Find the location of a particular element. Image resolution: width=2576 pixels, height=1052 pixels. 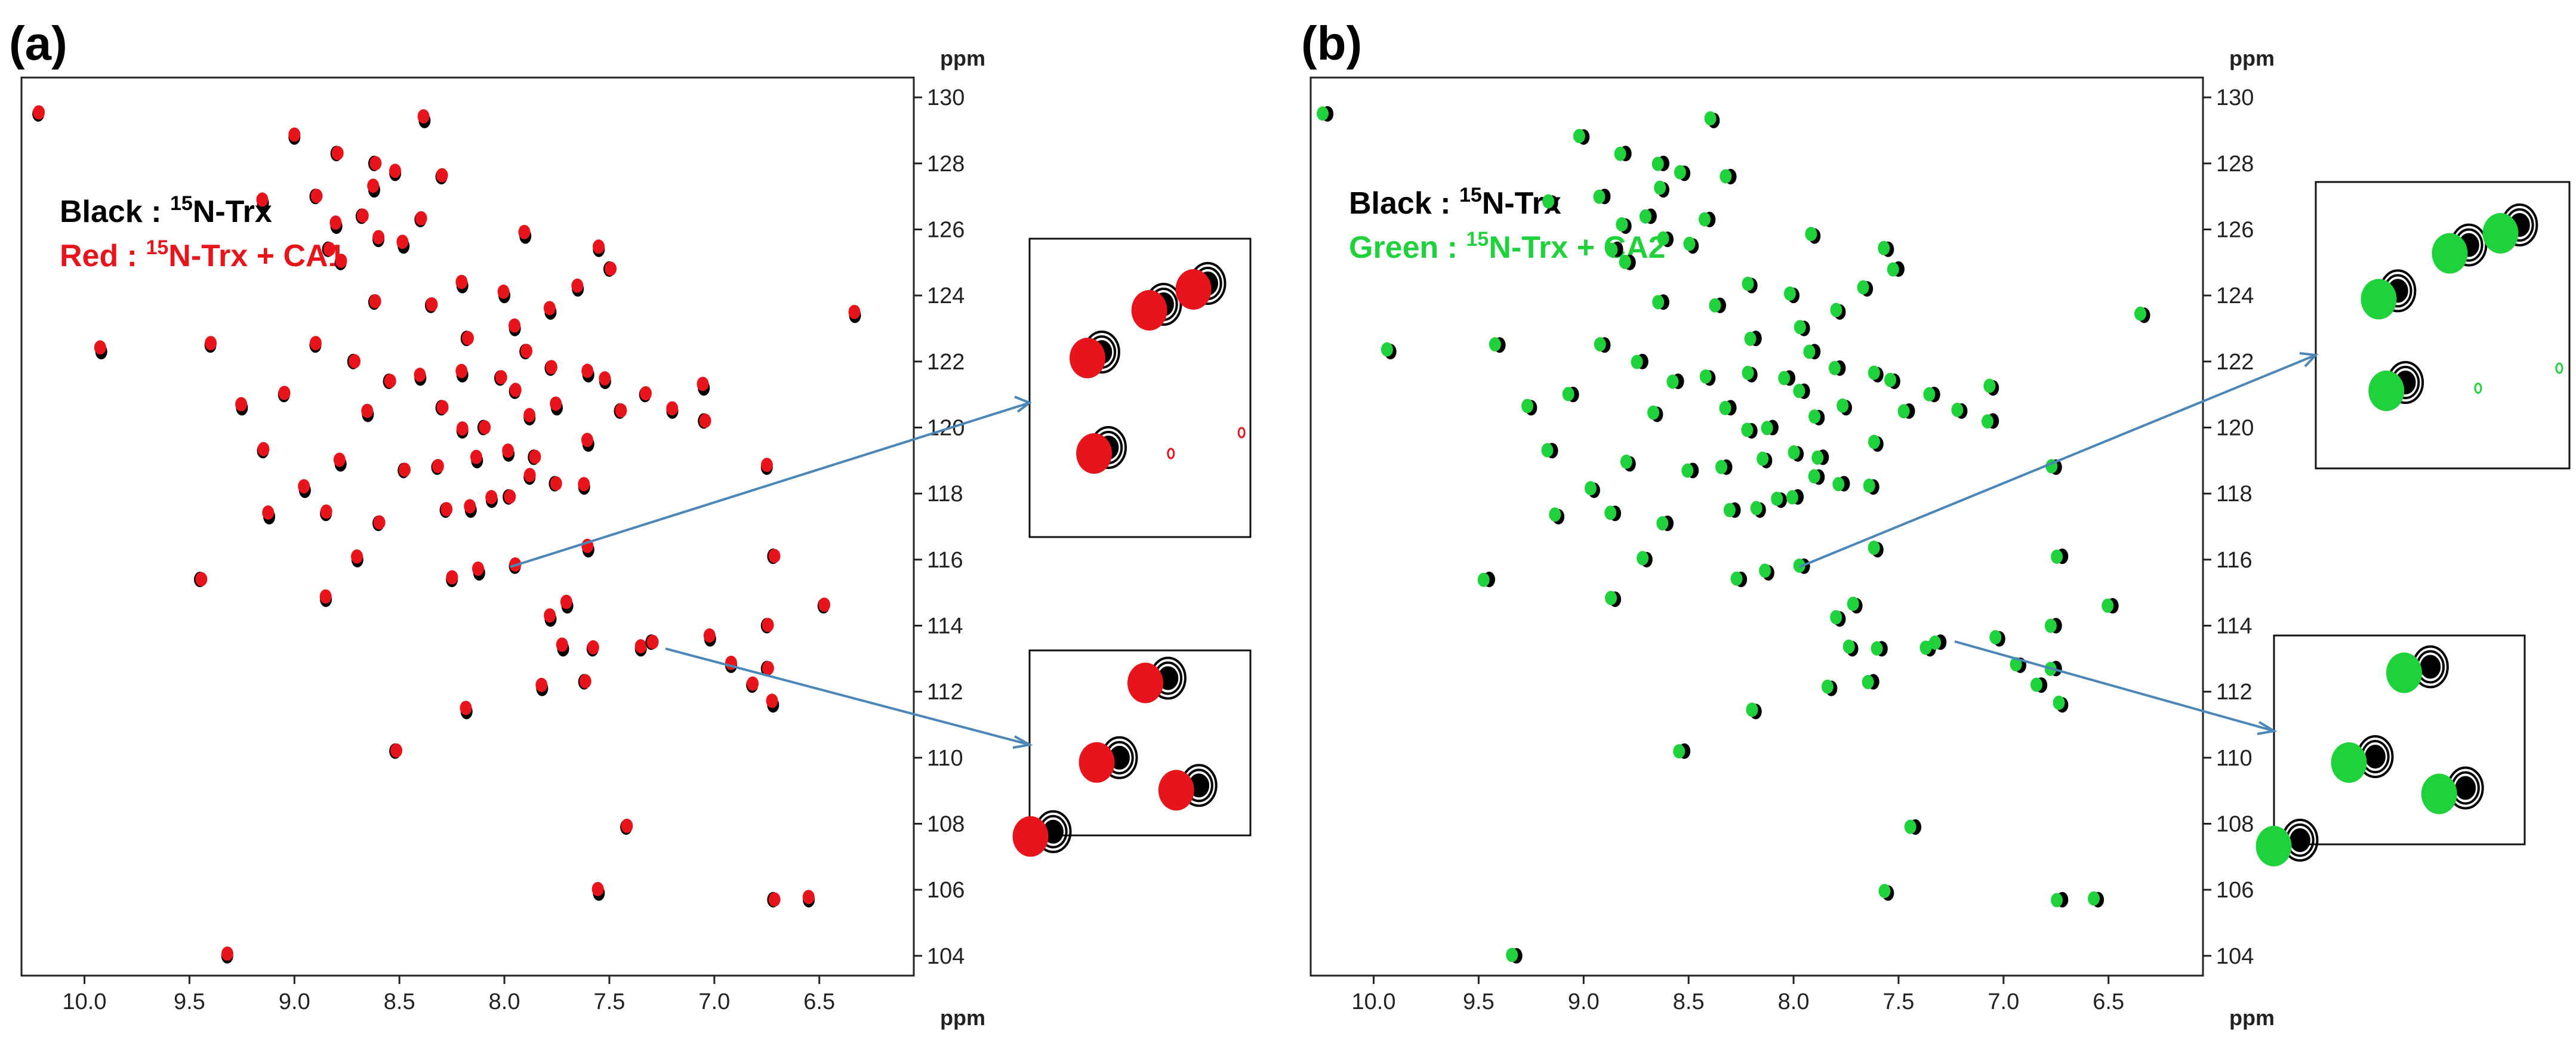

y-tick-label: 122 is located at coordinates (2235, 362).